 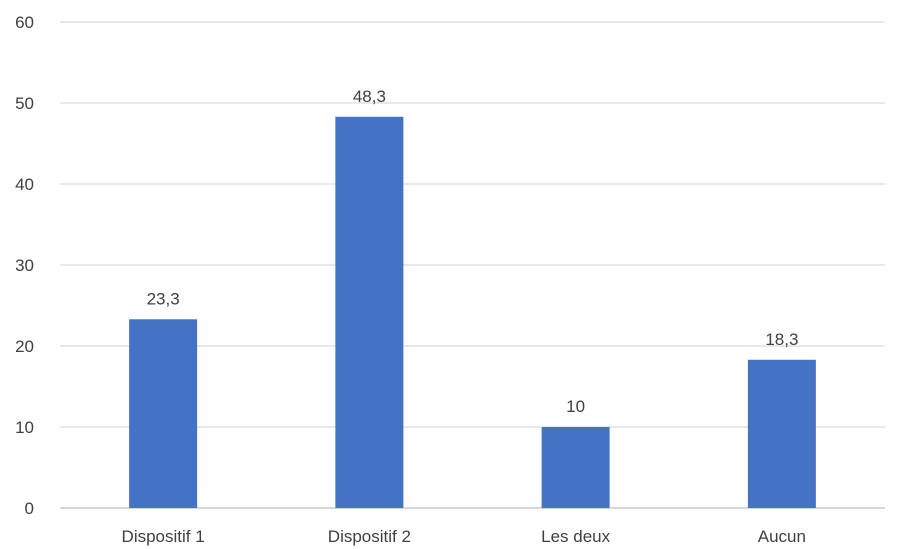 I want to click on category-label: Dispositif 1, so click(x=163, y=536).